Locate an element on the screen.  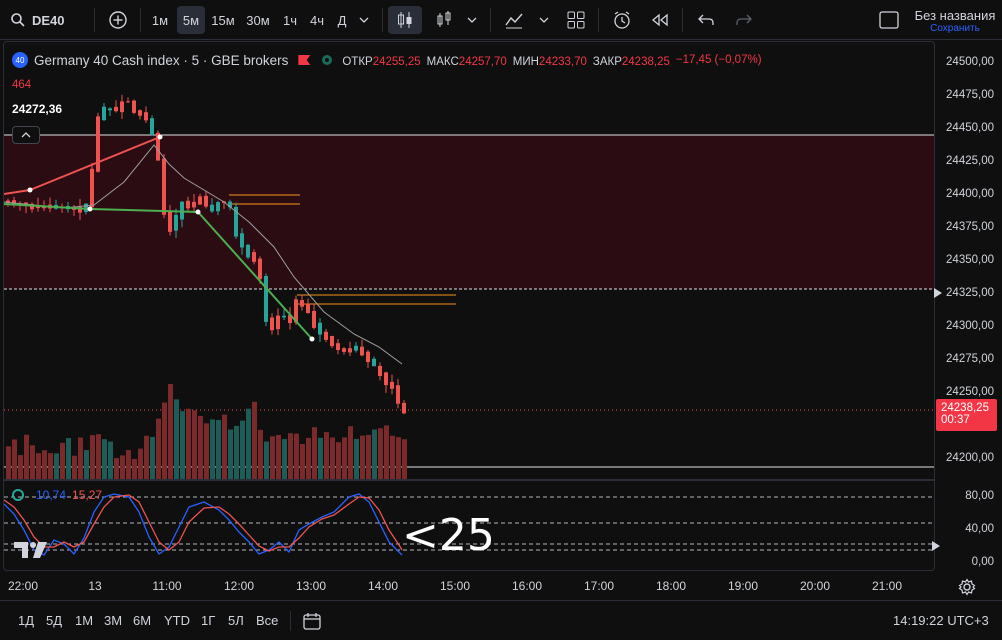
top-toolbar: DE40 1м 5м 15м 30м 1ч 4ч Д is located at coordinates (501, 20).